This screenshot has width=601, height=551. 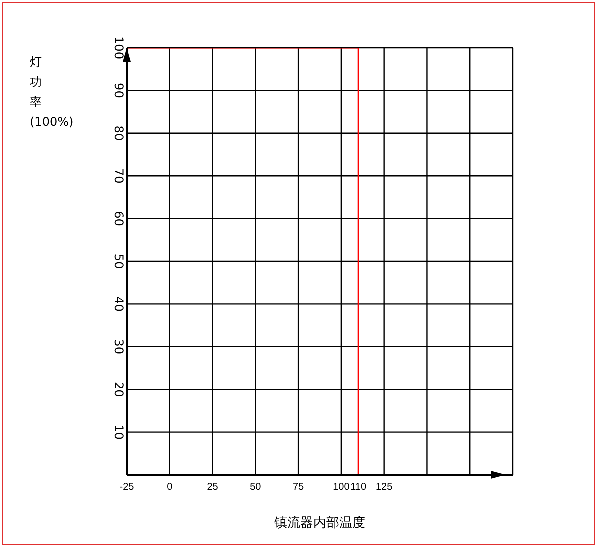 What do you see at coordinates (320, 523) in the screenshot?
I see `x-axis-title: 镇流器内部温度` at bounding box center [320, 523].